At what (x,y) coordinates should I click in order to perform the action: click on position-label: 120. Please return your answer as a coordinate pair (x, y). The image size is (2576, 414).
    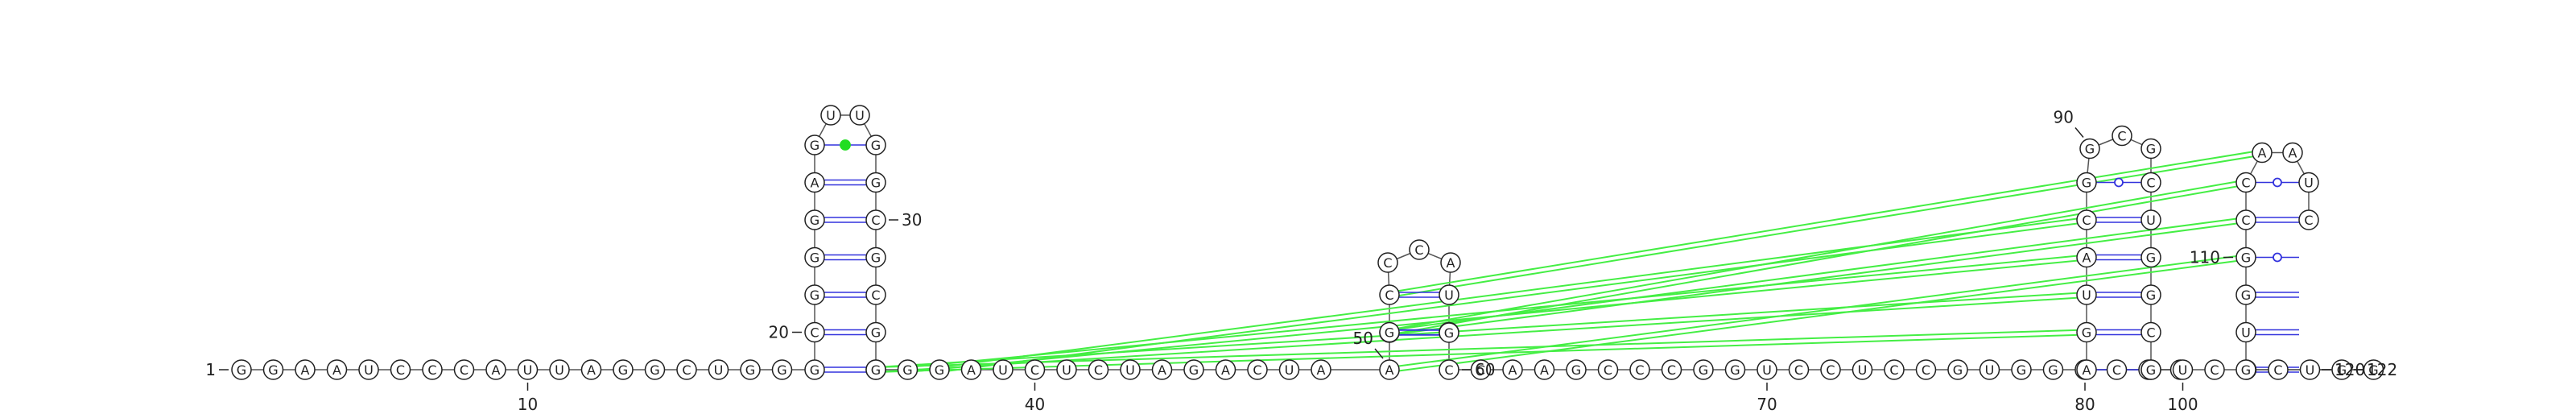
    Looking at the image, I should click on (2349, 369).